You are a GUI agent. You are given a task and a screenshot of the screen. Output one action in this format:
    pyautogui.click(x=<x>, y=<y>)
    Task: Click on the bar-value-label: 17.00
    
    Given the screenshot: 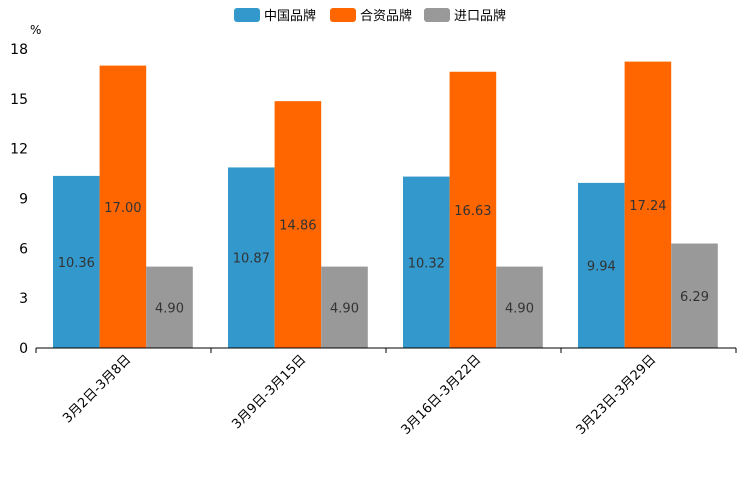 What is the action you would take?
    pyautogui.click(x=122, y=208)
    